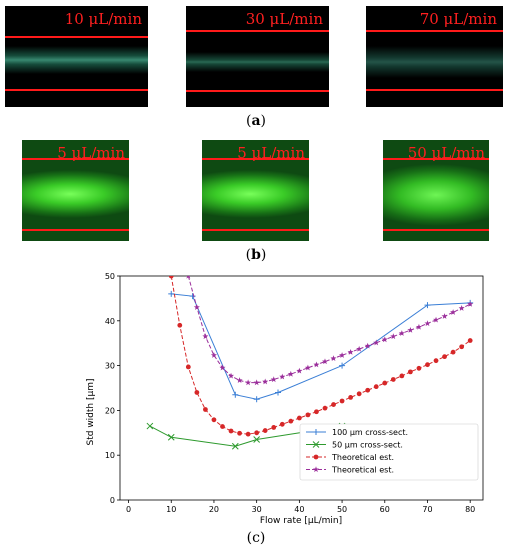 This screenshot has height=550, width=512. I want to click on flow-rate-label: 50 μL/min, so click(446, 153).